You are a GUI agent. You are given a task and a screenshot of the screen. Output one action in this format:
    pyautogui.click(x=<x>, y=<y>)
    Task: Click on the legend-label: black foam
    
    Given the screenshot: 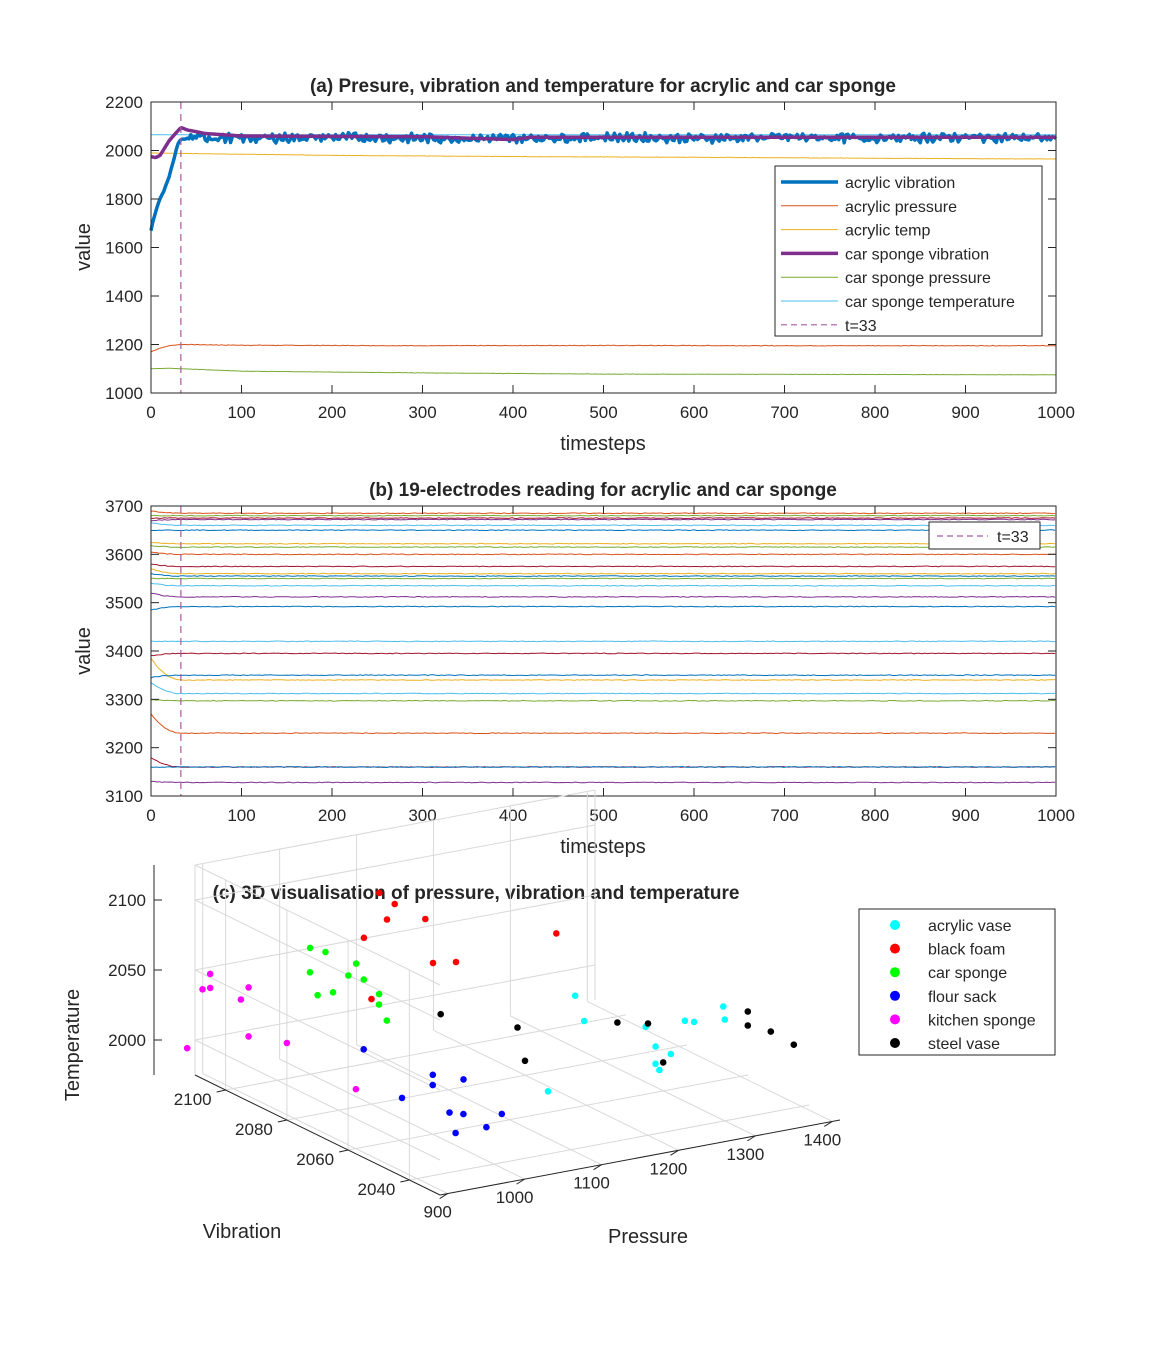 What is the action you would take?
    pyautogui.click(x=966, y=950)
    